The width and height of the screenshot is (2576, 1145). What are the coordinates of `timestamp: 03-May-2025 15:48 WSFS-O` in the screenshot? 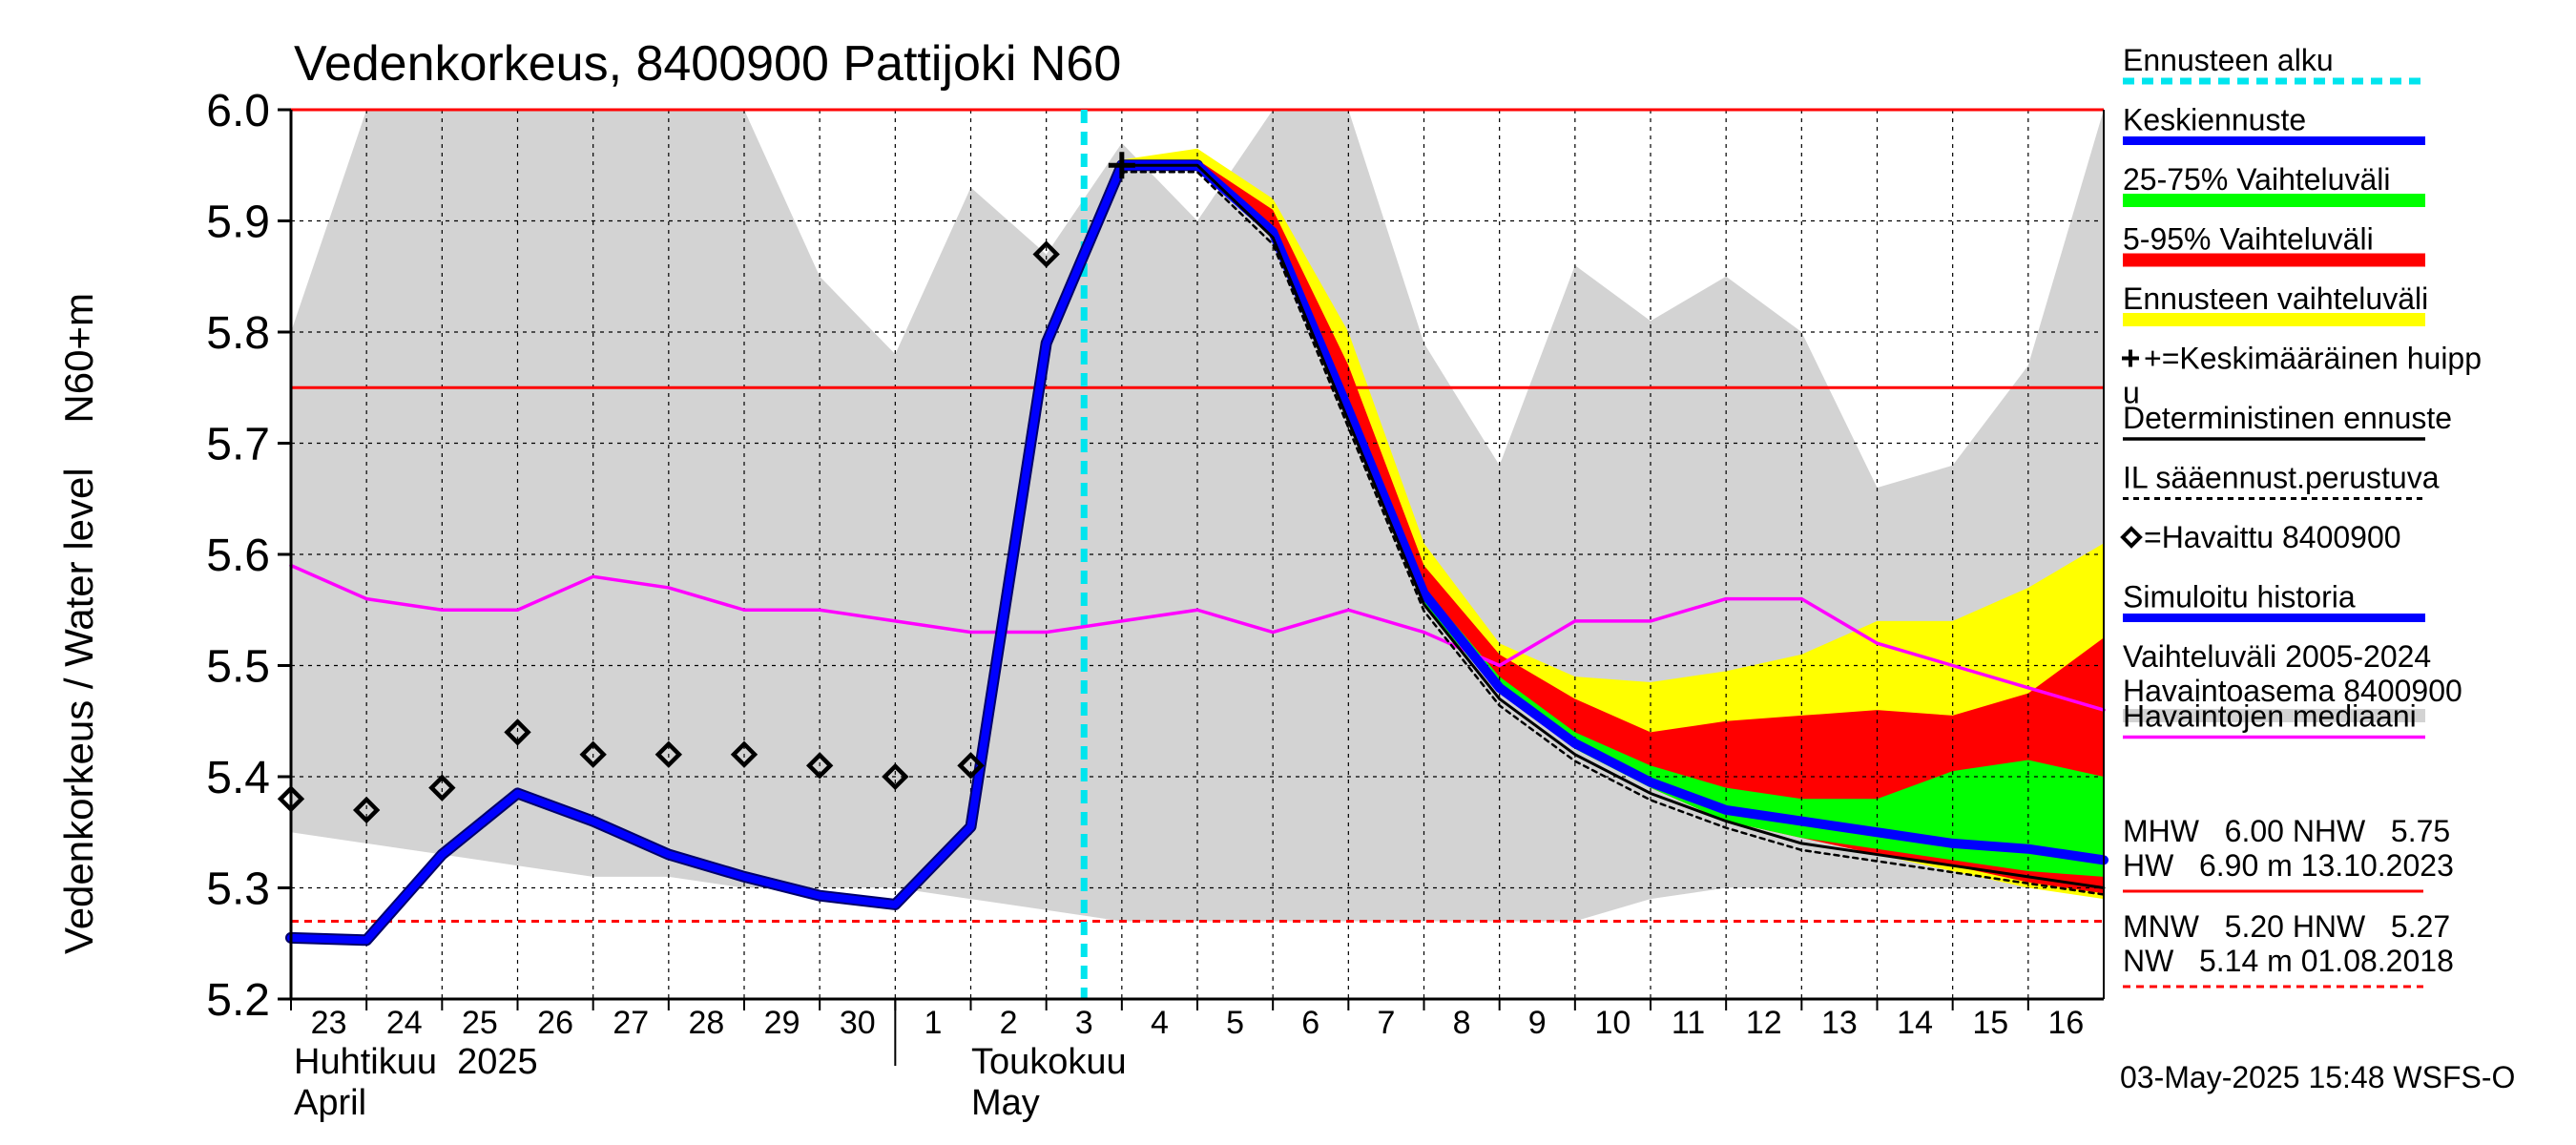 It's located at (2317, 1077).